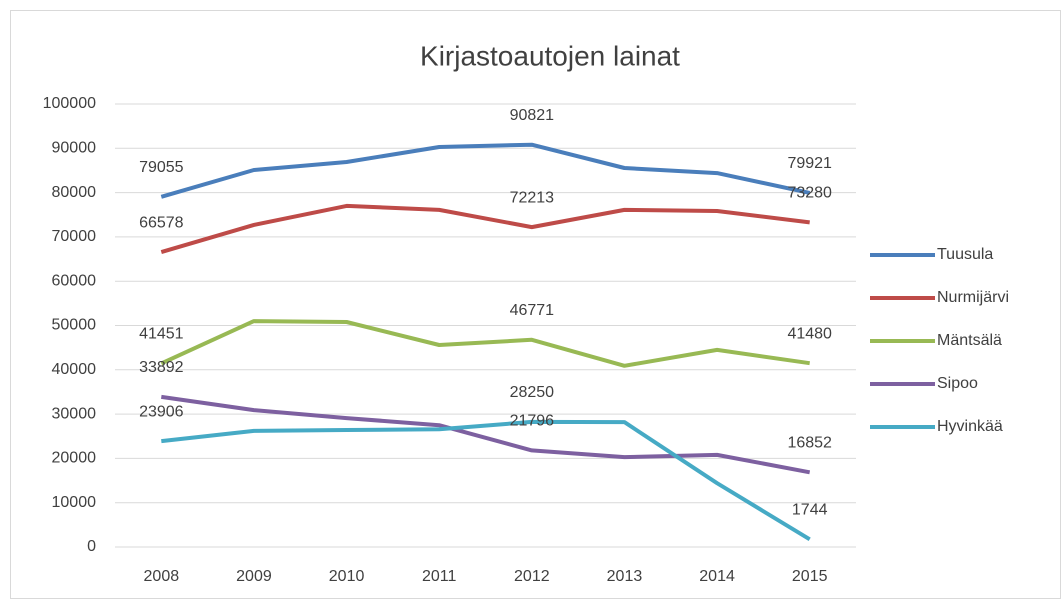 The height and width of the screenshot is (600, 1063). I want to click on y-tick-label: 50000, so click(74, 325).